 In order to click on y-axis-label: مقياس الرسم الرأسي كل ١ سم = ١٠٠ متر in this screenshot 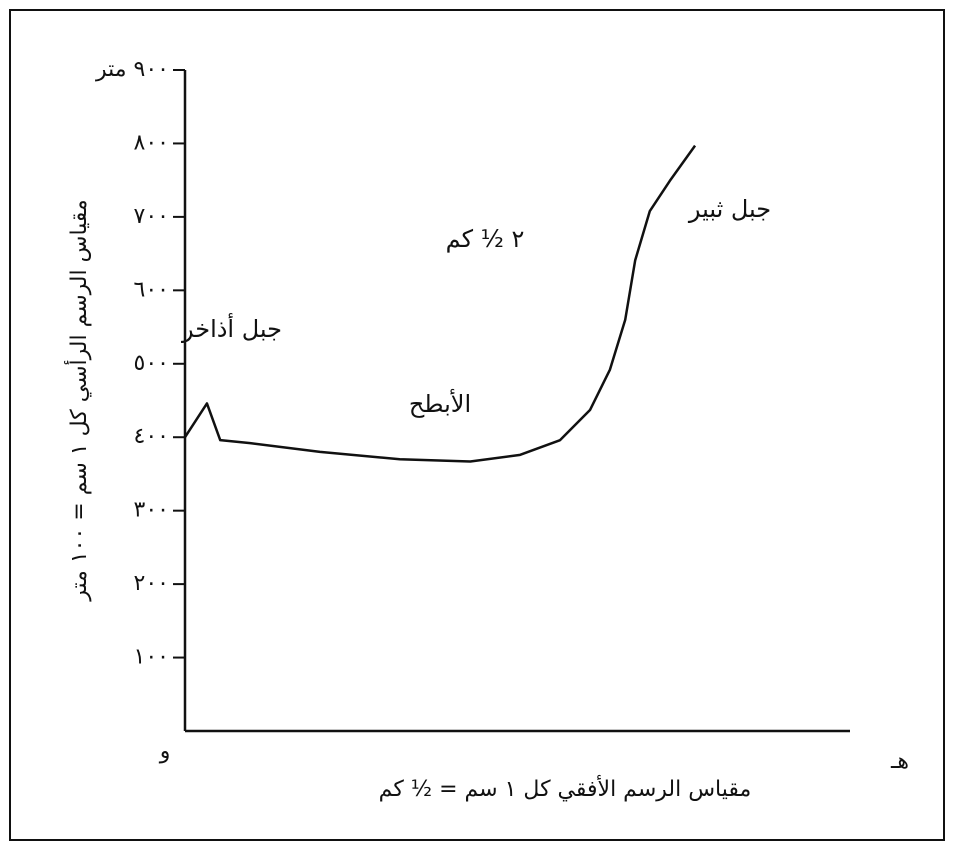, I will do `click(78, 400)`.